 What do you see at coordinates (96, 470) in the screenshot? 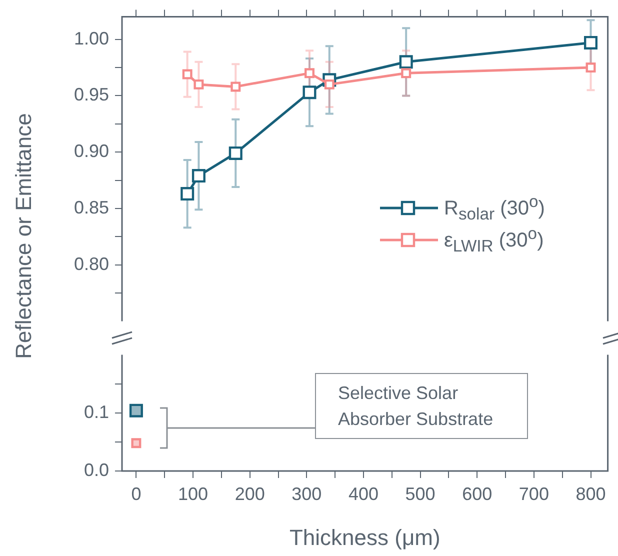
I see `y-tick-label: 0.0` at bounding box center [96, 470].